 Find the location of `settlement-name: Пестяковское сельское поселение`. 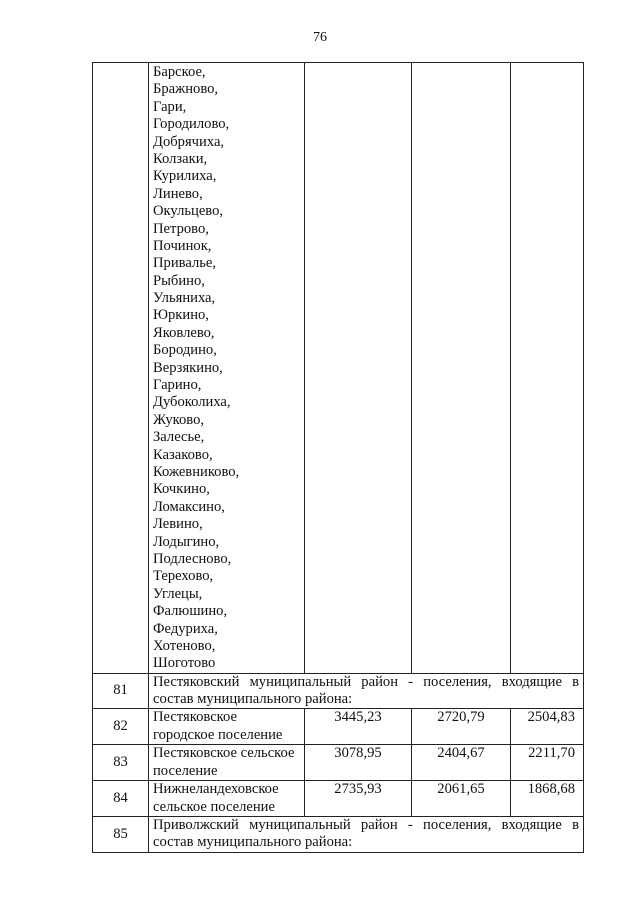

settlement-name: Пестяковское сельское поселение is located at coordinates (226, 763).